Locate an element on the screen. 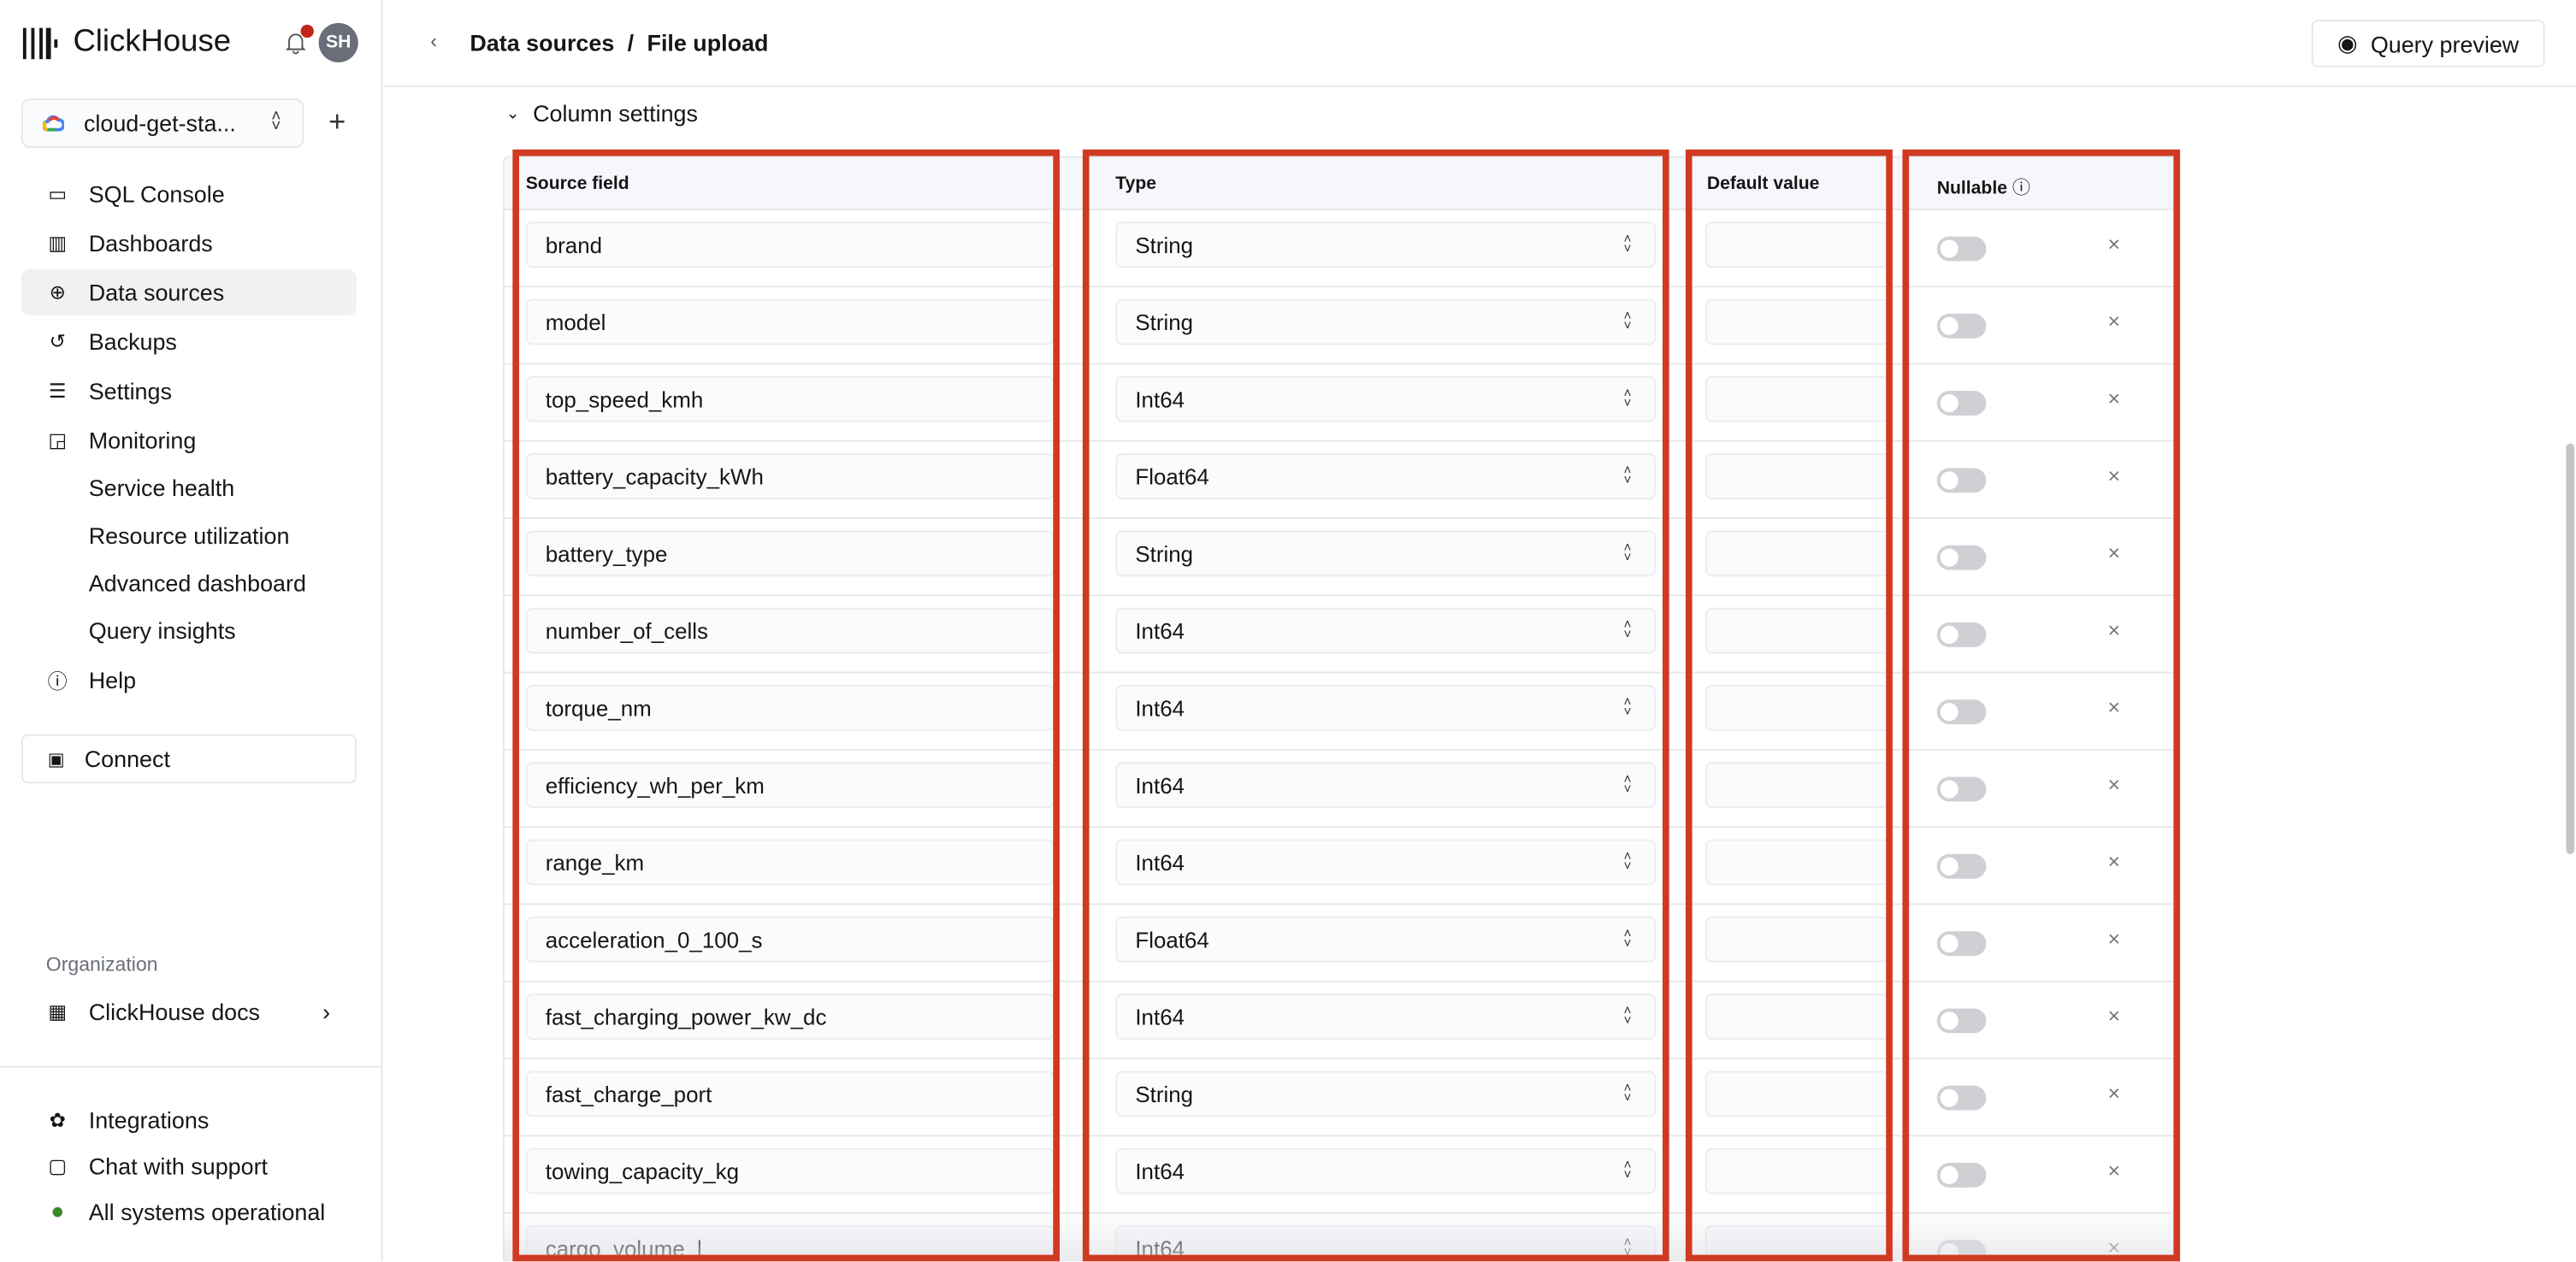 The image size is (2576, 1262). sidebar-item-dashboards: ▥ Dashboards is located at coordinates (189, 243).